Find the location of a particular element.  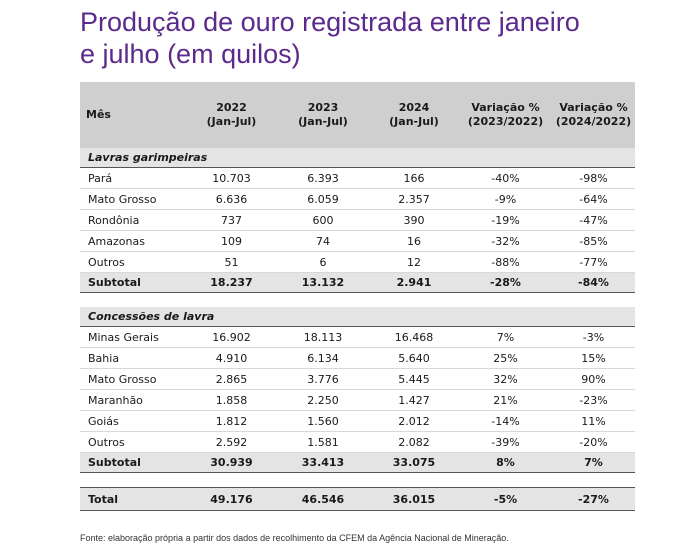

table-cell: 109 is located at coordinates (231, 241).